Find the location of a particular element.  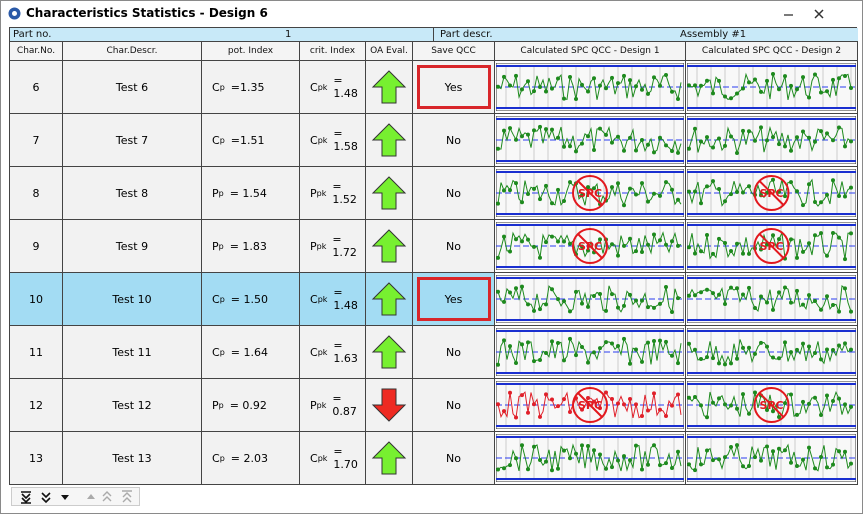

cell: 7 is located at coordinates (36, 140).